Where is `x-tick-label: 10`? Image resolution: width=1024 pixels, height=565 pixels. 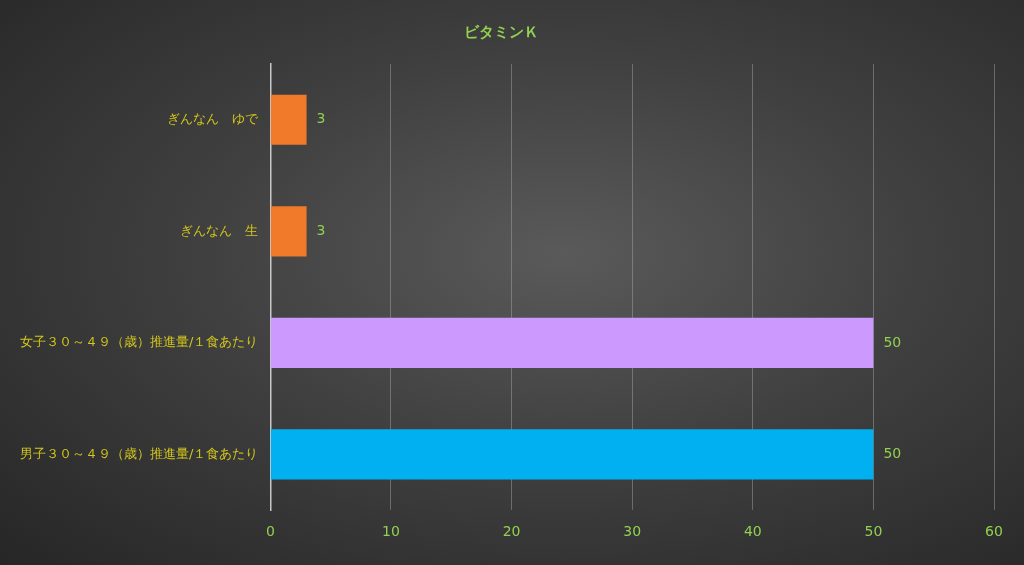 x-tick-label: 10 is located at coordinates (391, 531).